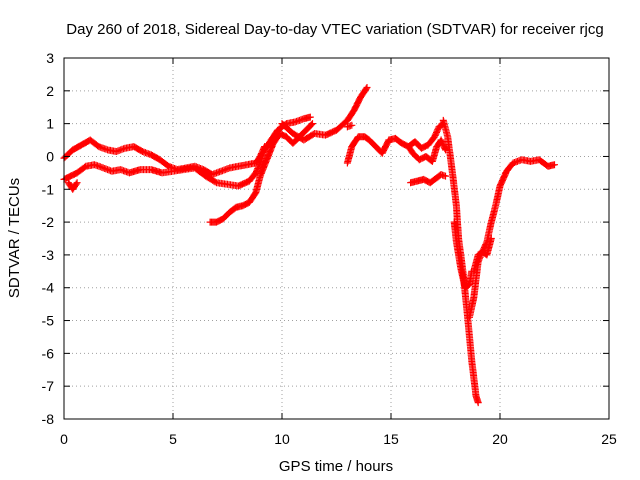  What do you see at coordinates (48, 288) in the screenshot?
I see `y-tick-label: -4` at bounding box center [48, 288].